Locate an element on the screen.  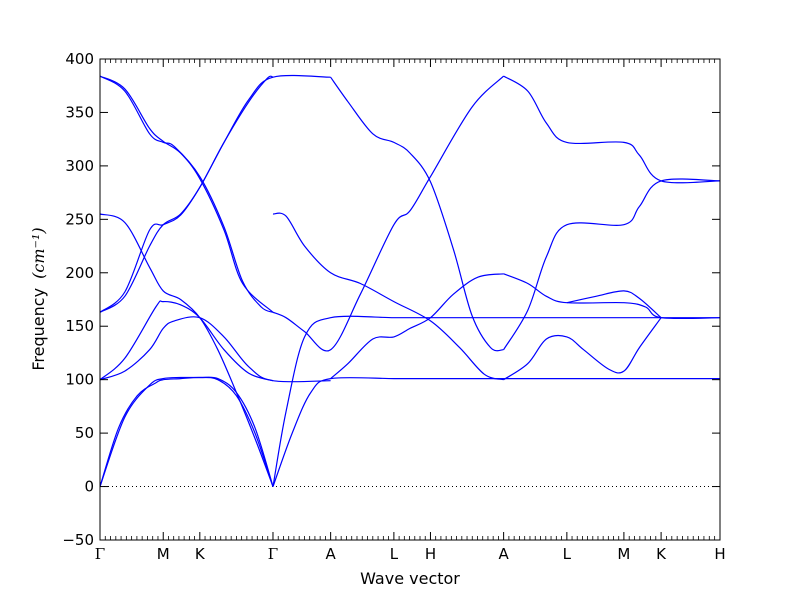
y-tick-label: −50 is located at coordinates (78, 540).